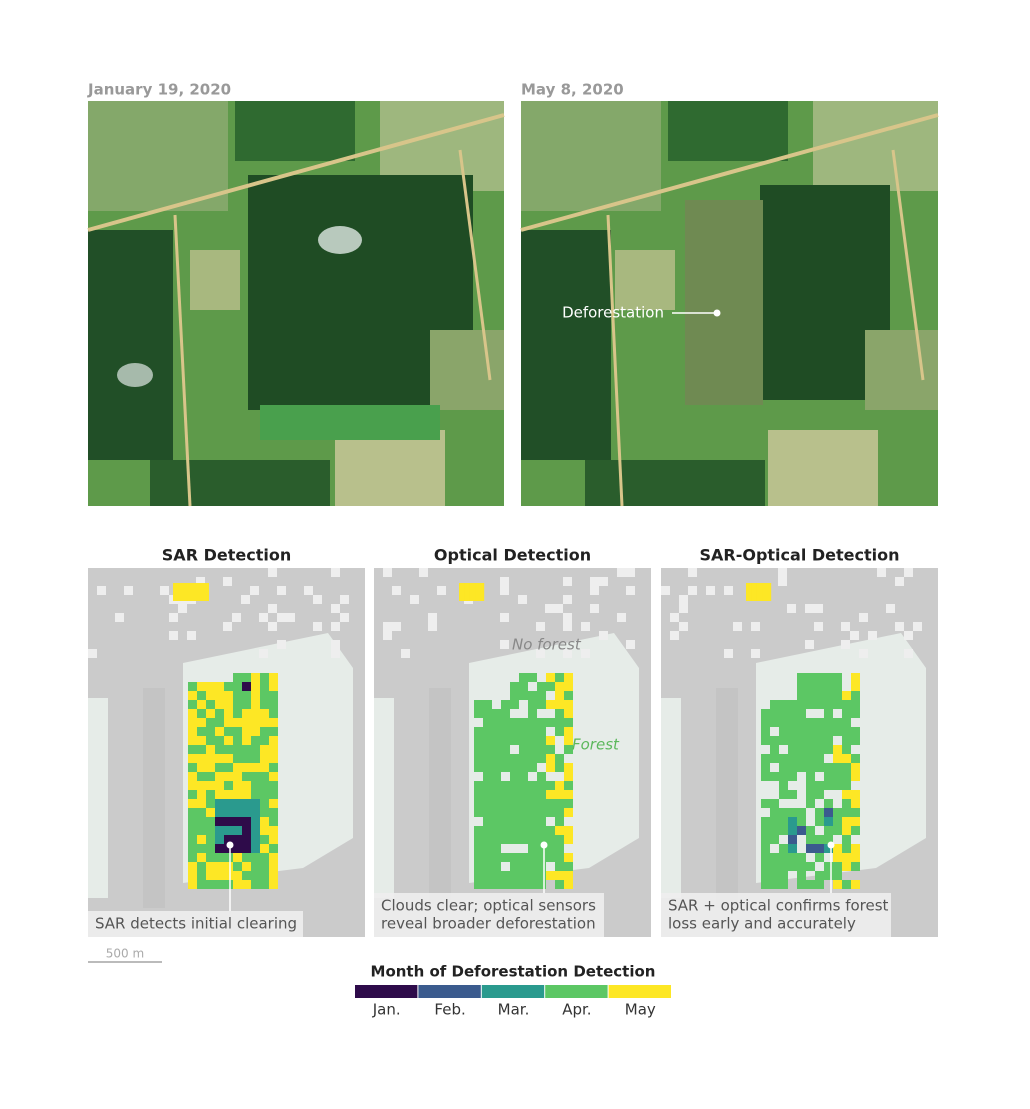 This screenshot has width=1030, height=1109. I want to click on satellite-image-may, so click(729, 304).